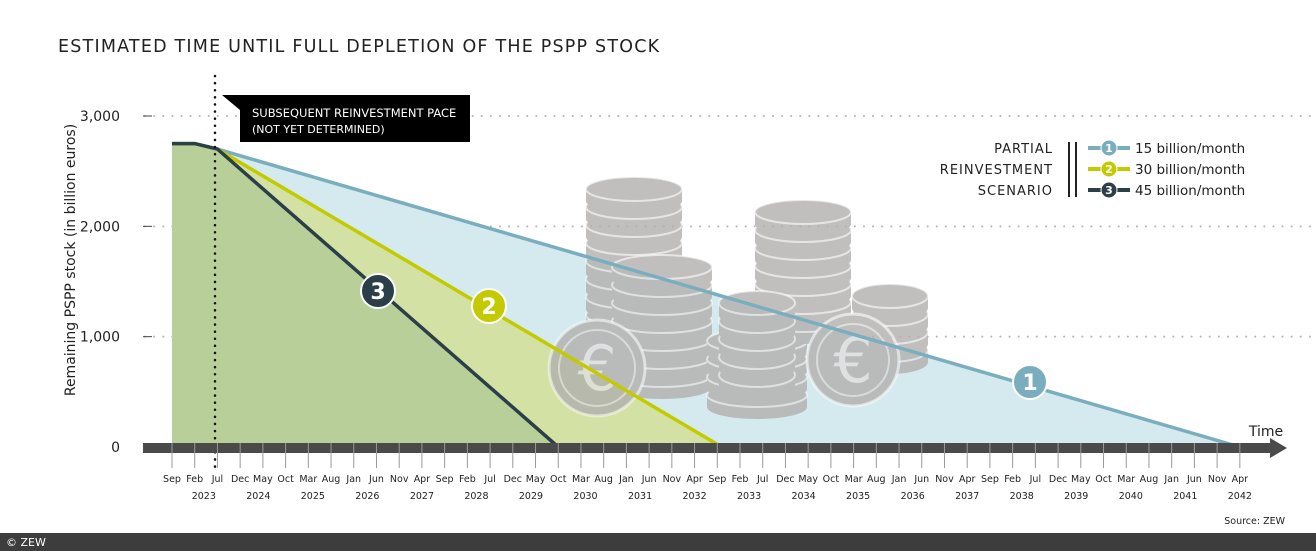  What do you see at coordinates (585, 496) in the screenshot?
I see `x-tick-year: 2030` at bounding box center [585, 496].